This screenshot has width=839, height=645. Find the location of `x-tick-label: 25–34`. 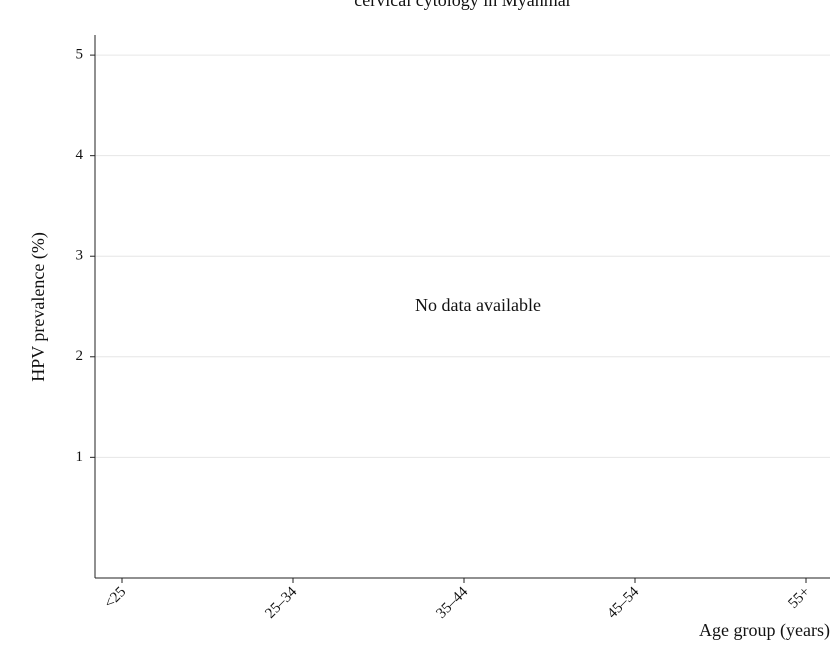

x-tick-label: 25–34 is located at coordinates (281, 603).